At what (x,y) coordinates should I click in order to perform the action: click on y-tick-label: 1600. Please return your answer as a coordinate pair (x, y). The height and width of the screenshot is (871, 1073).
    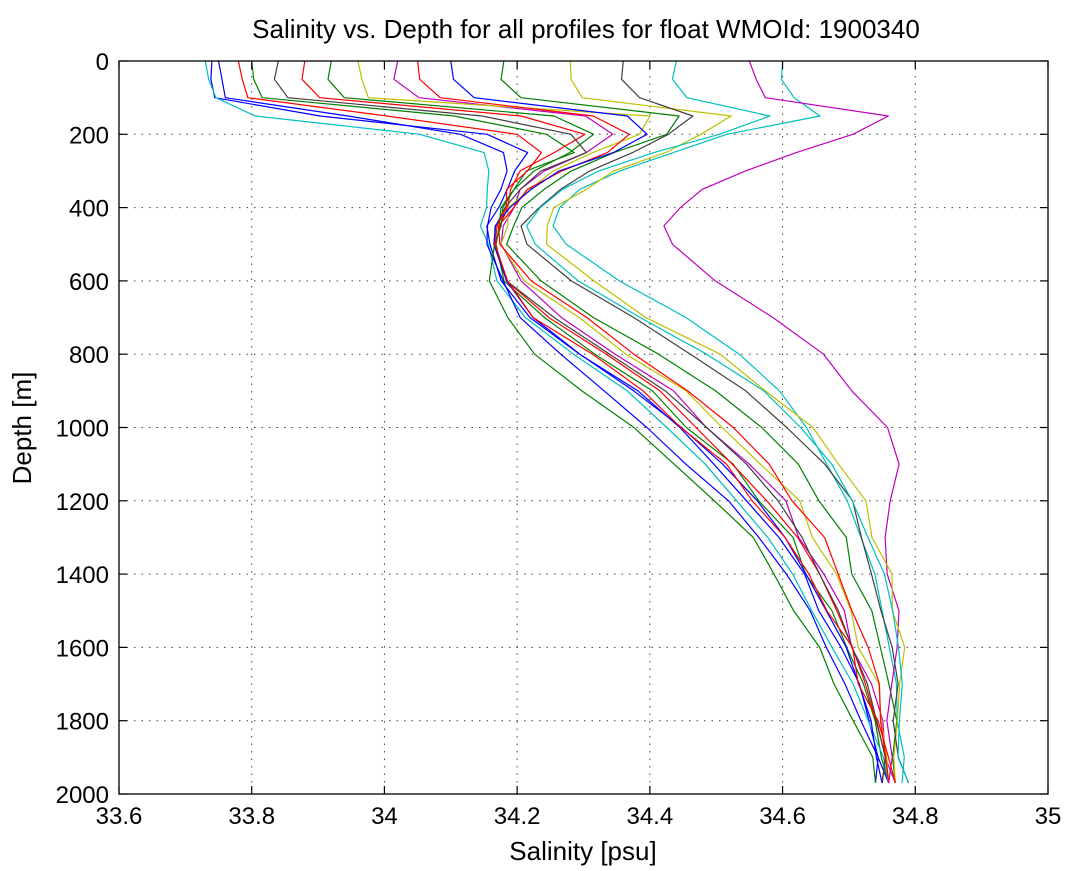
    Looking at the image, I should click on (82, 648).